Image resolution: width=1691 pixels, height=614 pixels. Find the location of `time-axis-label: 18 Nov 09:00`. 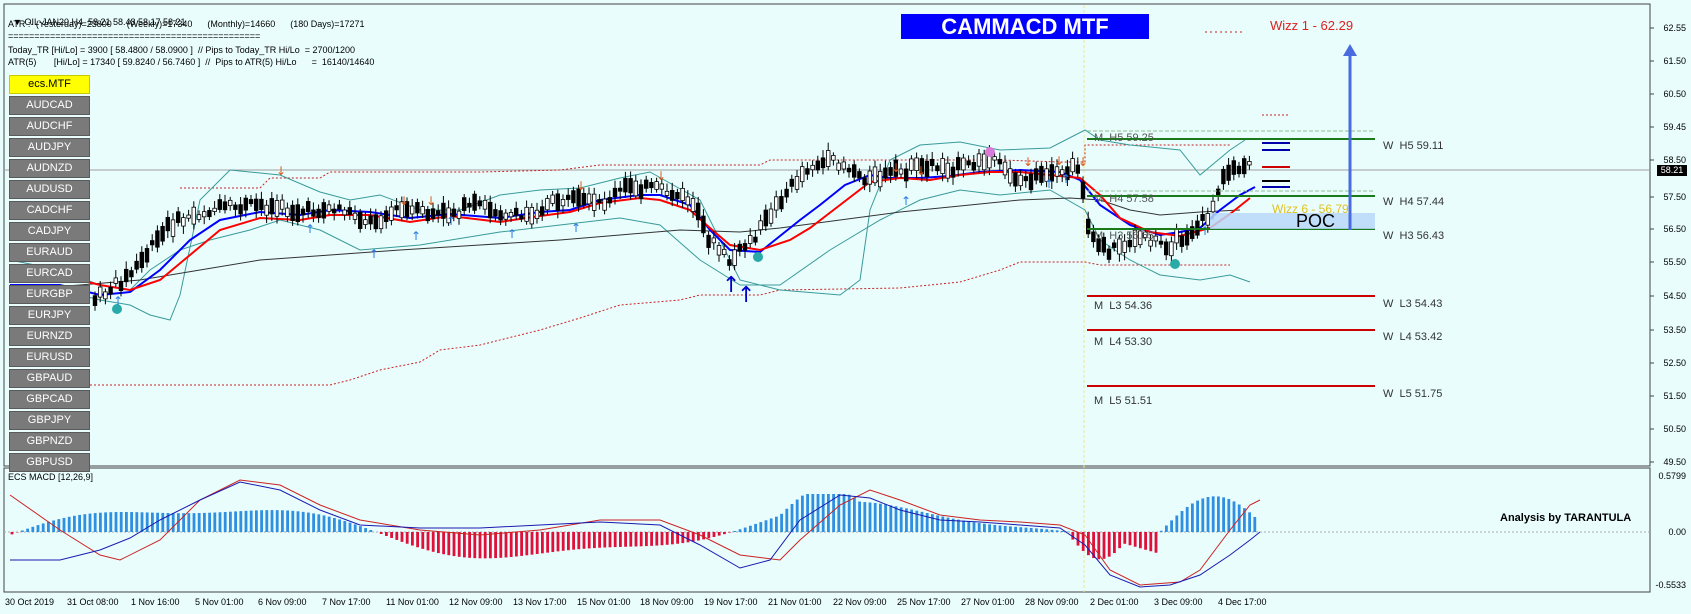

time-axis-label: 18 Nov 09:00 is located at coordinates (667, 602).